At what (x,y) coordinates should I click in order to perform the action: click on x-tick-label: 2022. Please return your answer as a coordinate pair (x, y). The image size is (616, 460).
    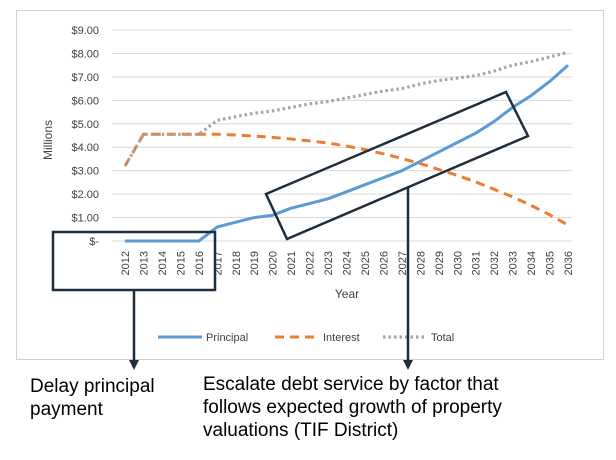
    Looking at the image, I should click on (311, 263).